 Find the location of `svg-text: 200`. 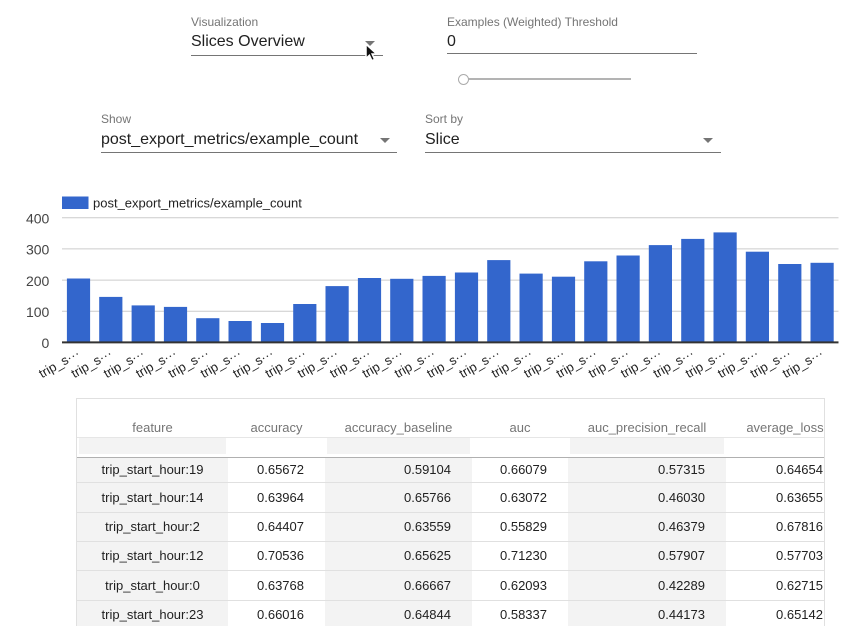

svg-text: 200 is located at coordinates (38, 281).